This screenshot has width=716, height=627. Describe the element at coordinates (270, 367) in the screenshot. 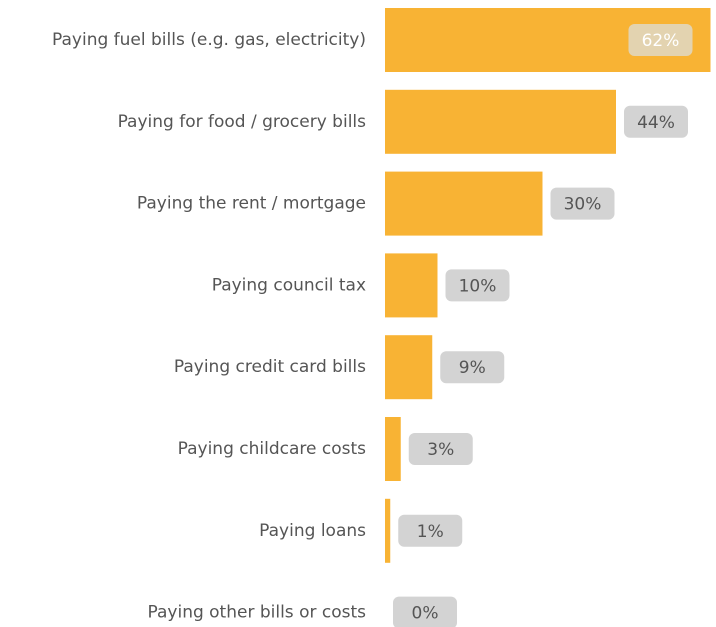

I see `category-label: Paying credit card bills` at that location.